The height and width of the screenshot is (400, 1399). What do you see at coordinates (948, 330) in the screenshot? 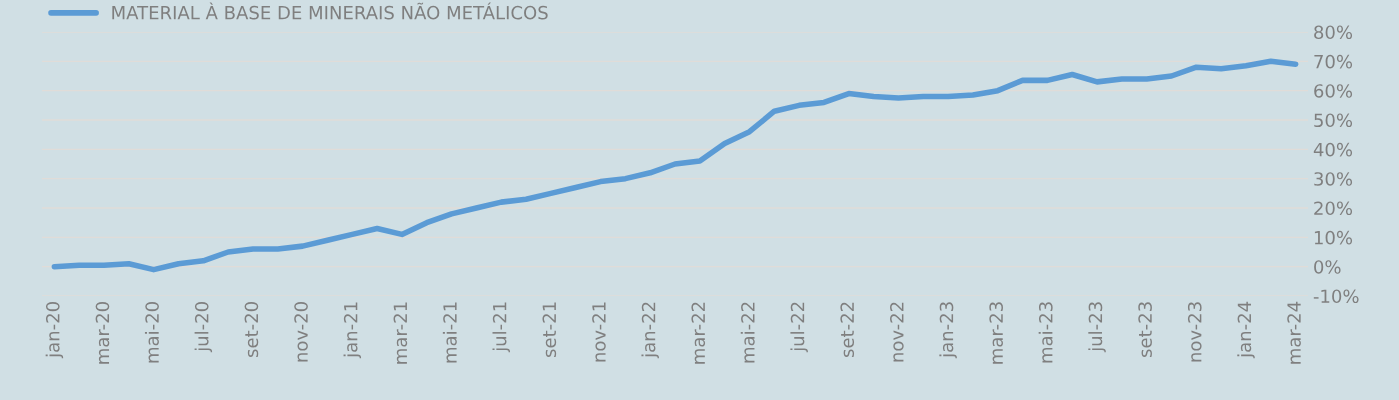
I see `x-tick-label: jan-23` at bounding box center [948, 330].